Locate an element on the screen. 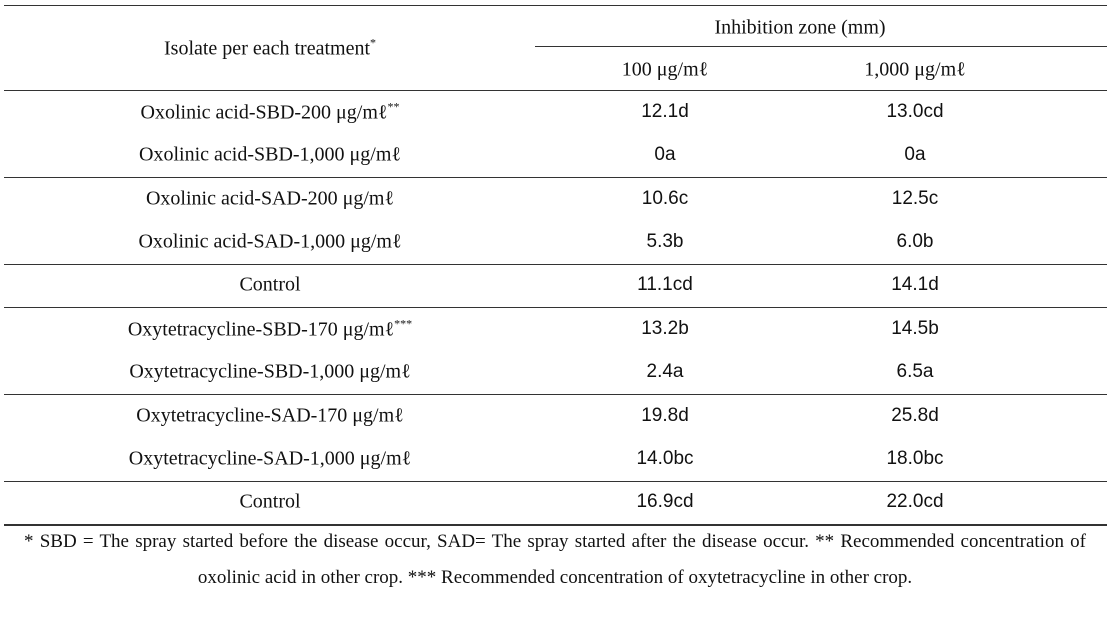 This screenshot has width=1111, height=625. isolate-text: Oxytetracycline-SBD-1,000 μg/mℓ is located at coordinates (270, 371).